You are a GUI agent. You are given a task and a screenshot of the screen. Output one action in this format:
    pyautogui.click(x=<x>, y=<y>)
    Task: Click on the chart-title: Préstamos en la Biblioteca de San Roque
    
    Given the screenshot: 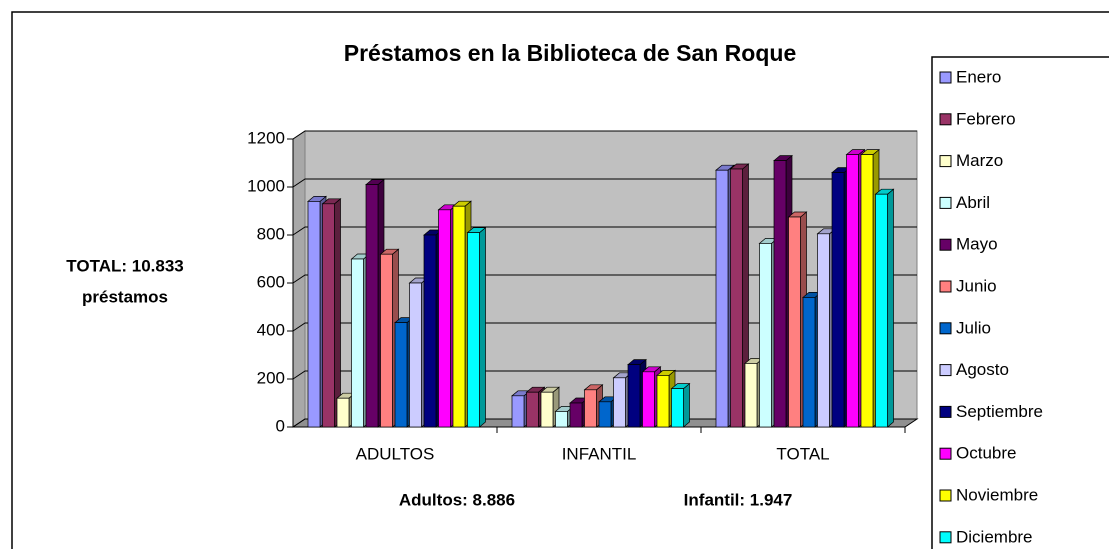 What is the action you would take?
    pyautogui.click(x=570, y=53)
    